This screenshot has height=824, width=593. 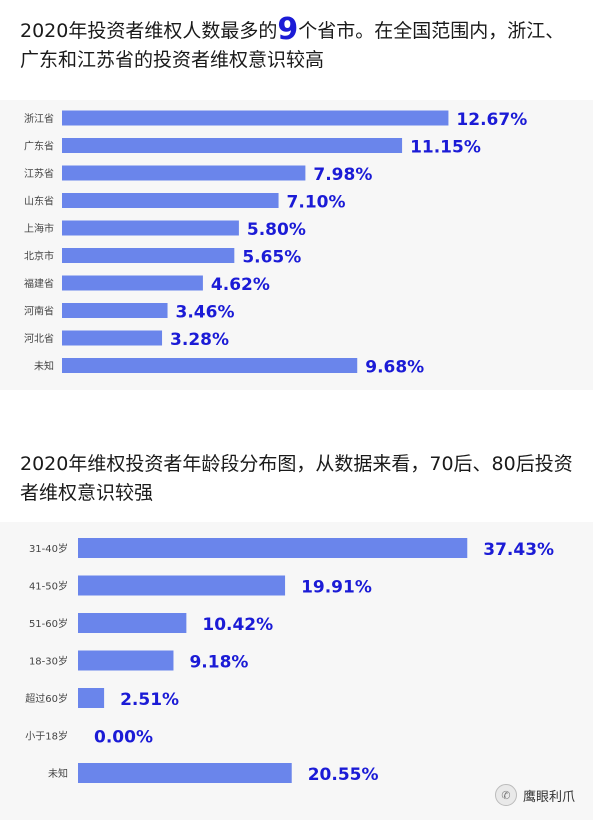 What do you see at coordinates (39, 338) in the screenshot?
I see `category-label: 河北省` at bounding box center [39, 338].